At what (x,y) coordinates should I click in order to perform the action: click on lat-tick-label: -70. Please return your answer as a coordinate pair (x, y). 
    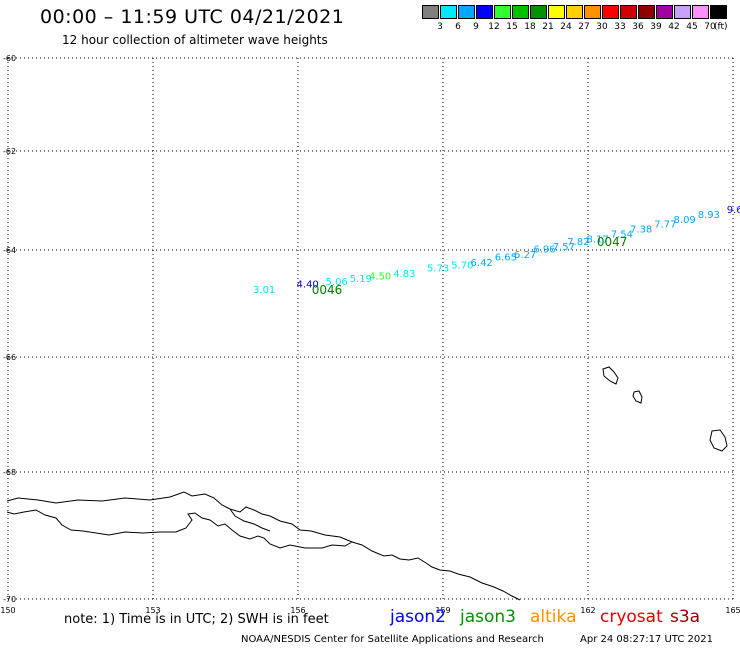
    Looking at the image, I should click on (9, 599).